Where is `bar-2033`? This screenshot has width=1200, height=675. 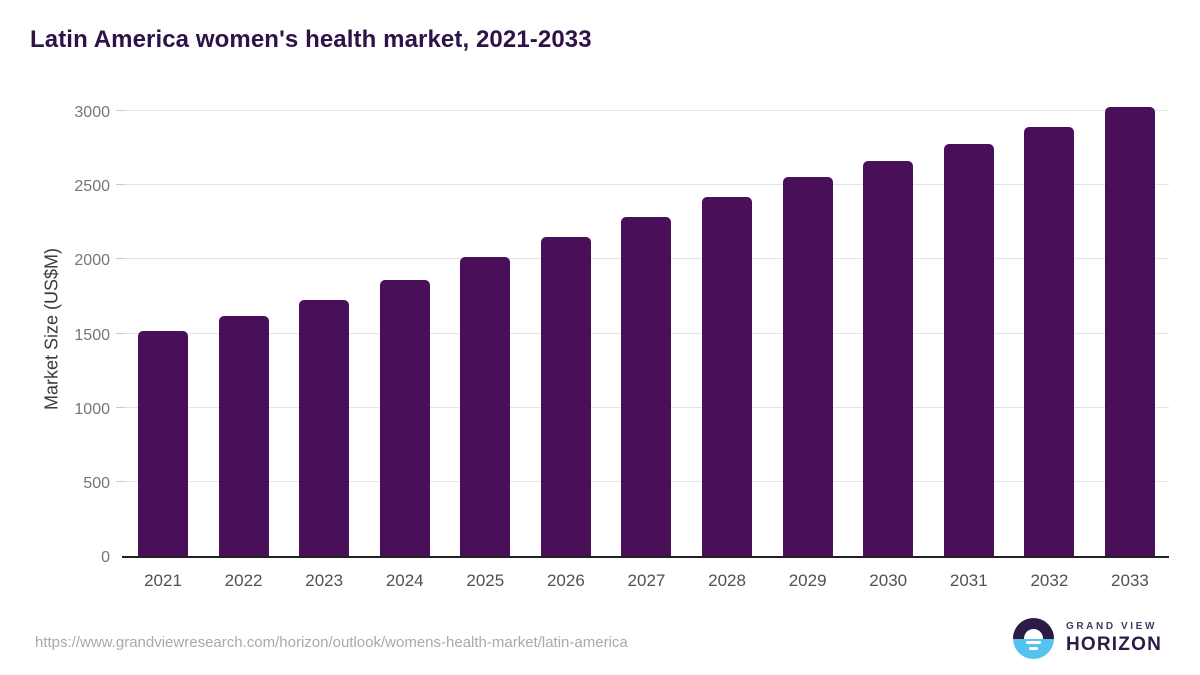
bar-2033 is located at coordinates (1129, 331).